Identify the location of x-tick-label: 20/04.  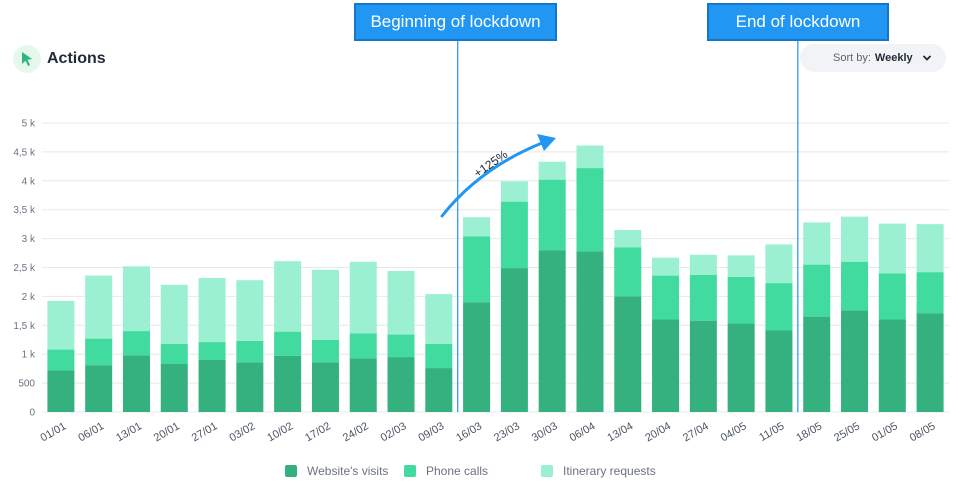
(658, 432).